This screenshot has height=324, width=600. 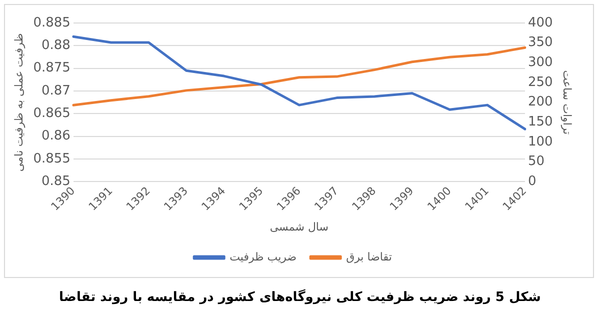 I want to click on y-axis-title: ظرفیت عملی به ظرفیت نامی, so click(x=19, y=102).